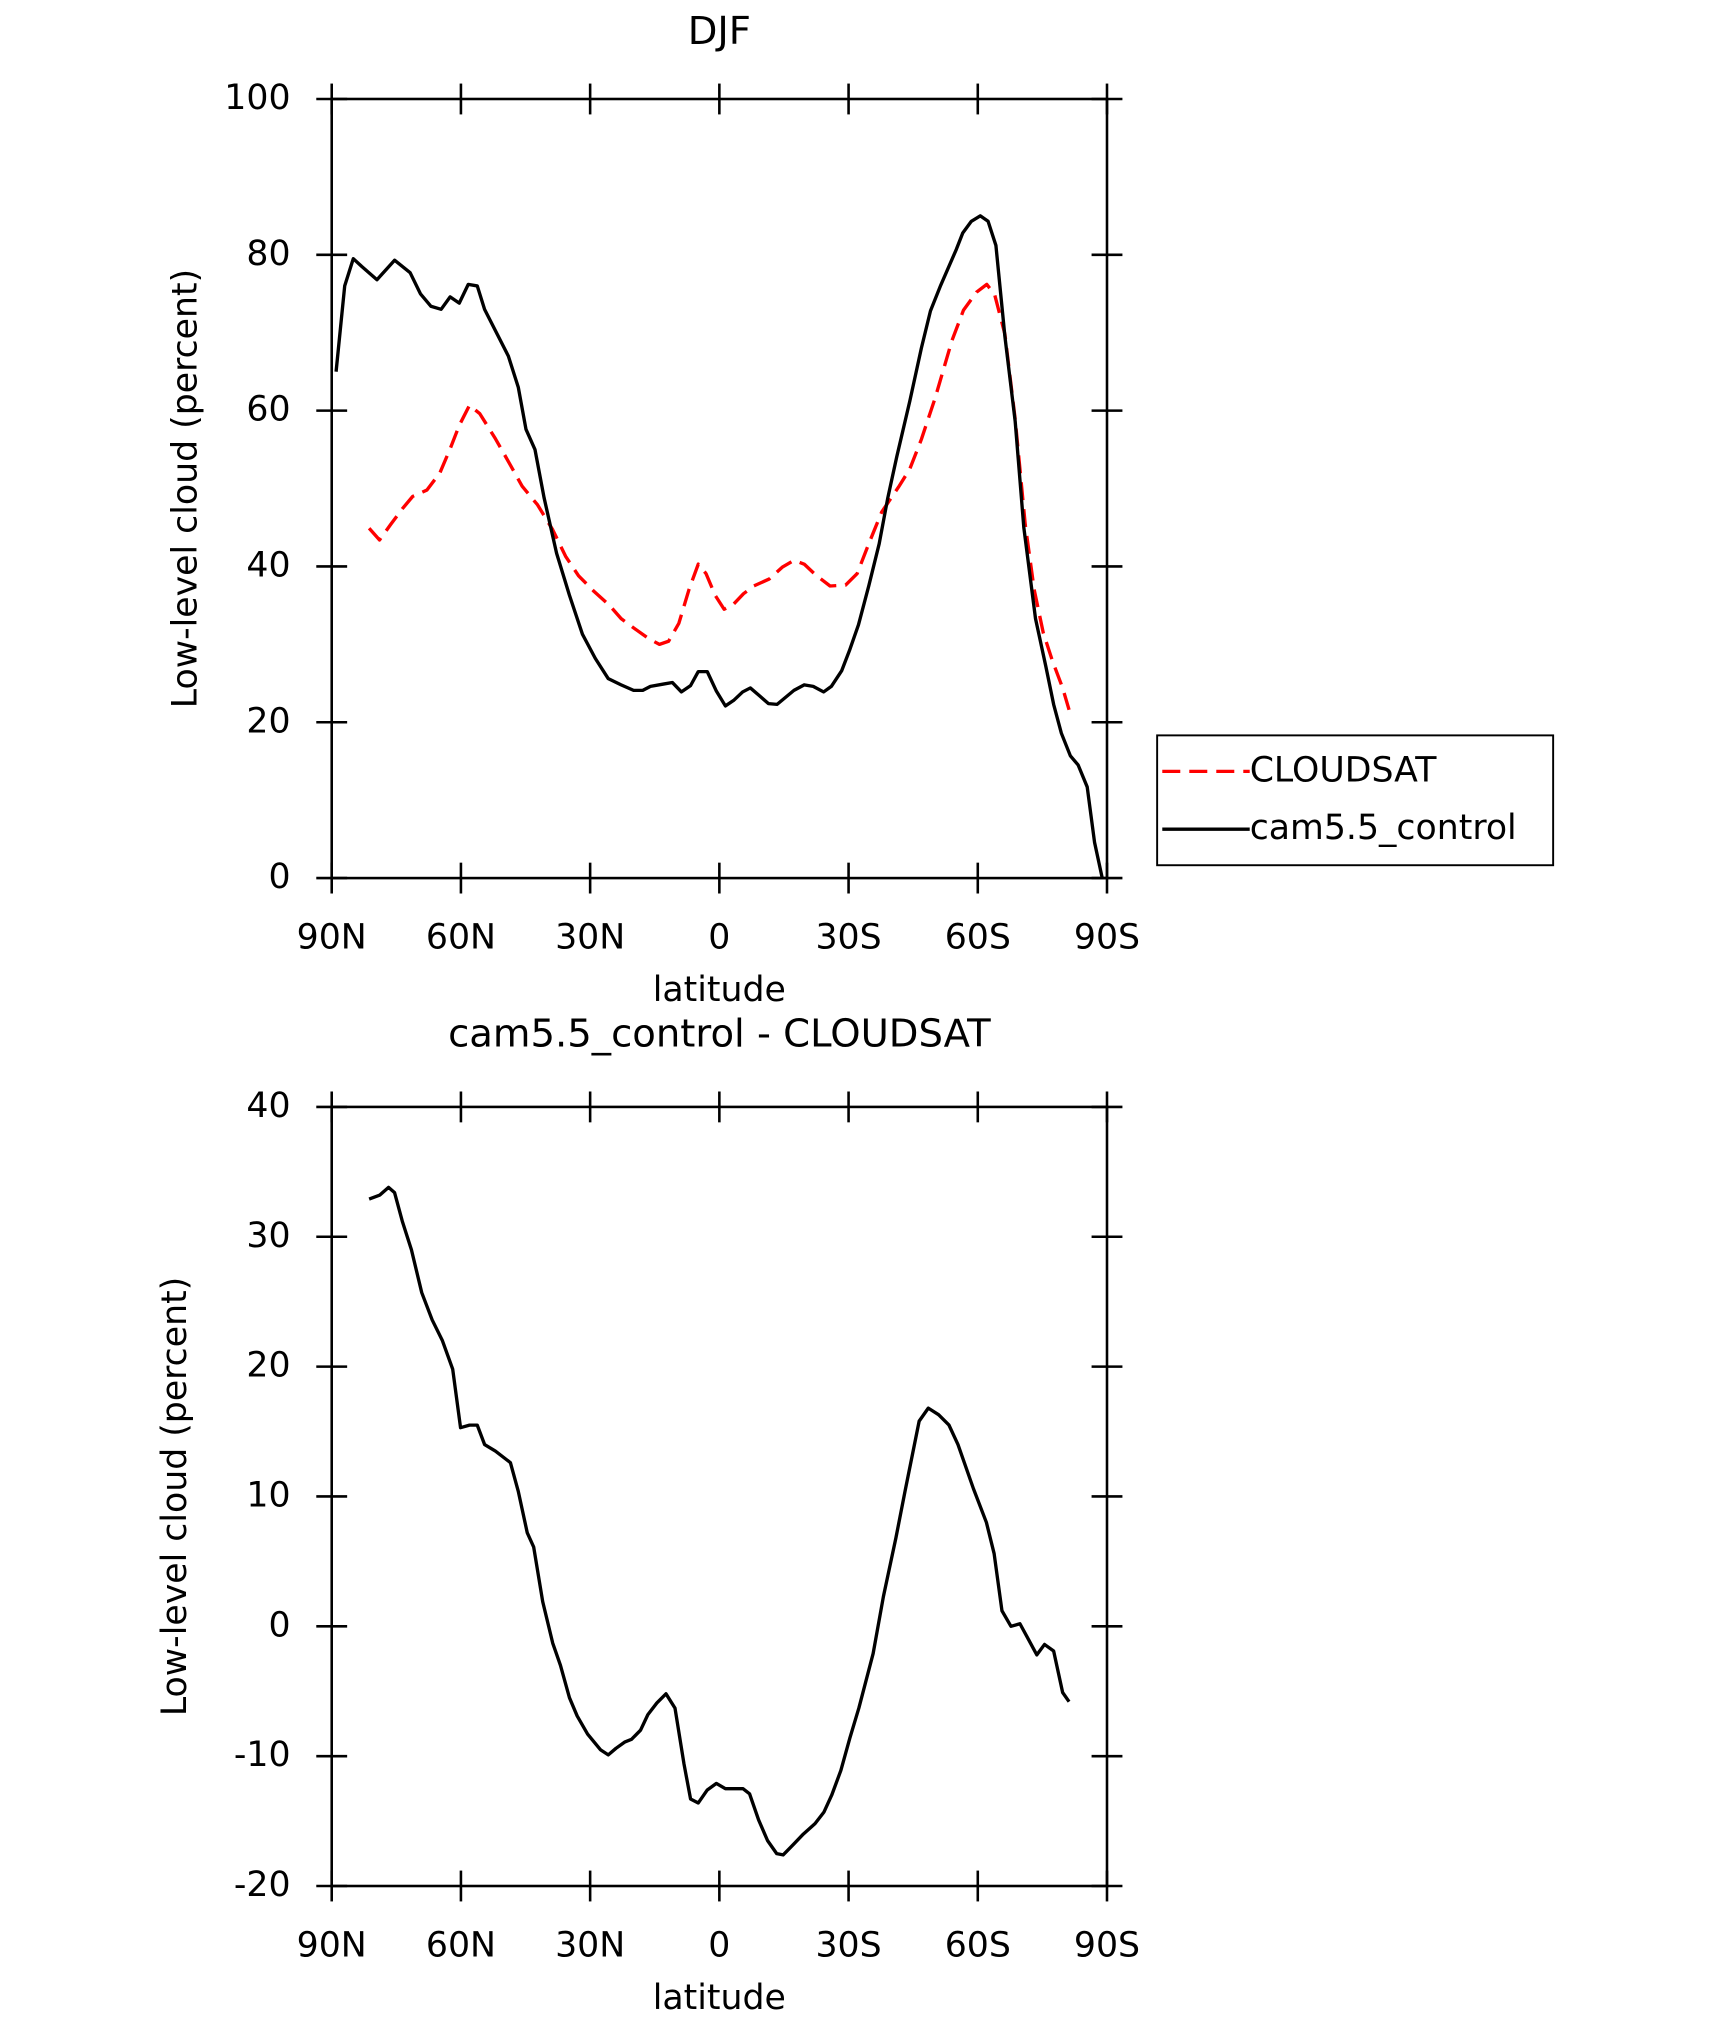 Image resolution: width=1710 pixels, height=2021 pixels. What do you see at coordinates (719, 1034) in the screenshot?
I see `chart-title: cam5.5_control - CLOUDSAT` at bounding box center [719, 1034].